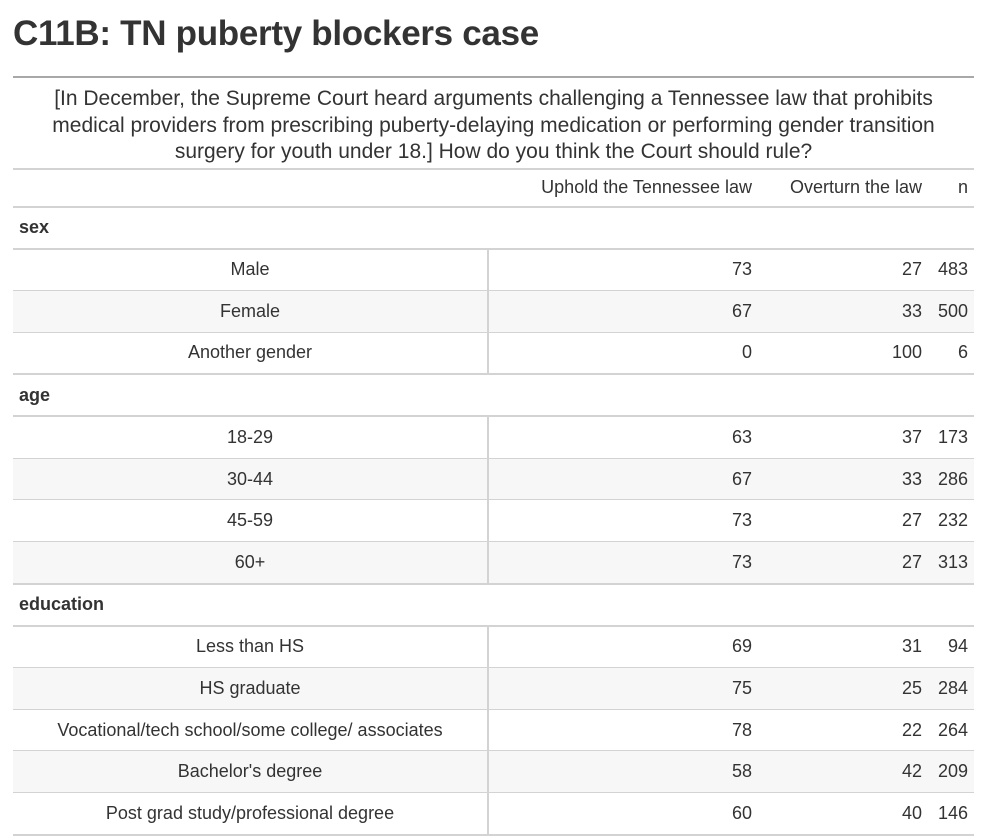 The image size is (1000, 836). What do you see at coordinates (843, 814) in the screenshot?
I see `overturn-value: 40` at bounding box center [843, 814].